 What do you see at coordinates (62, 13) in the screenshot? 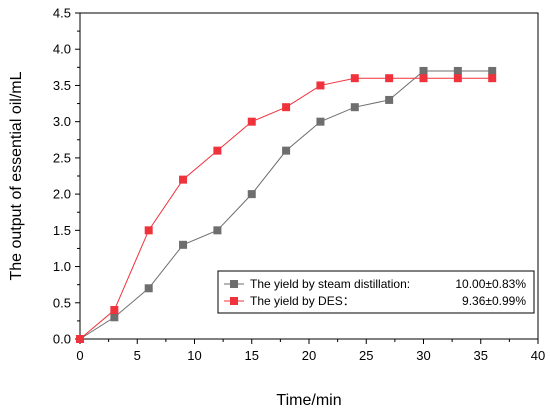
I see `y-tick-label: 4.5` at bounding box center [62, 13].